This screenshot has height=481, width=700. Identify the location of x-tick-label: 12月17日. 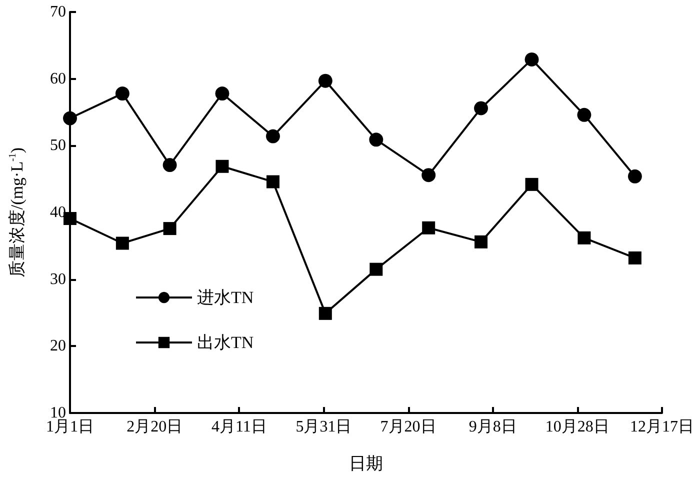
(662, 427).